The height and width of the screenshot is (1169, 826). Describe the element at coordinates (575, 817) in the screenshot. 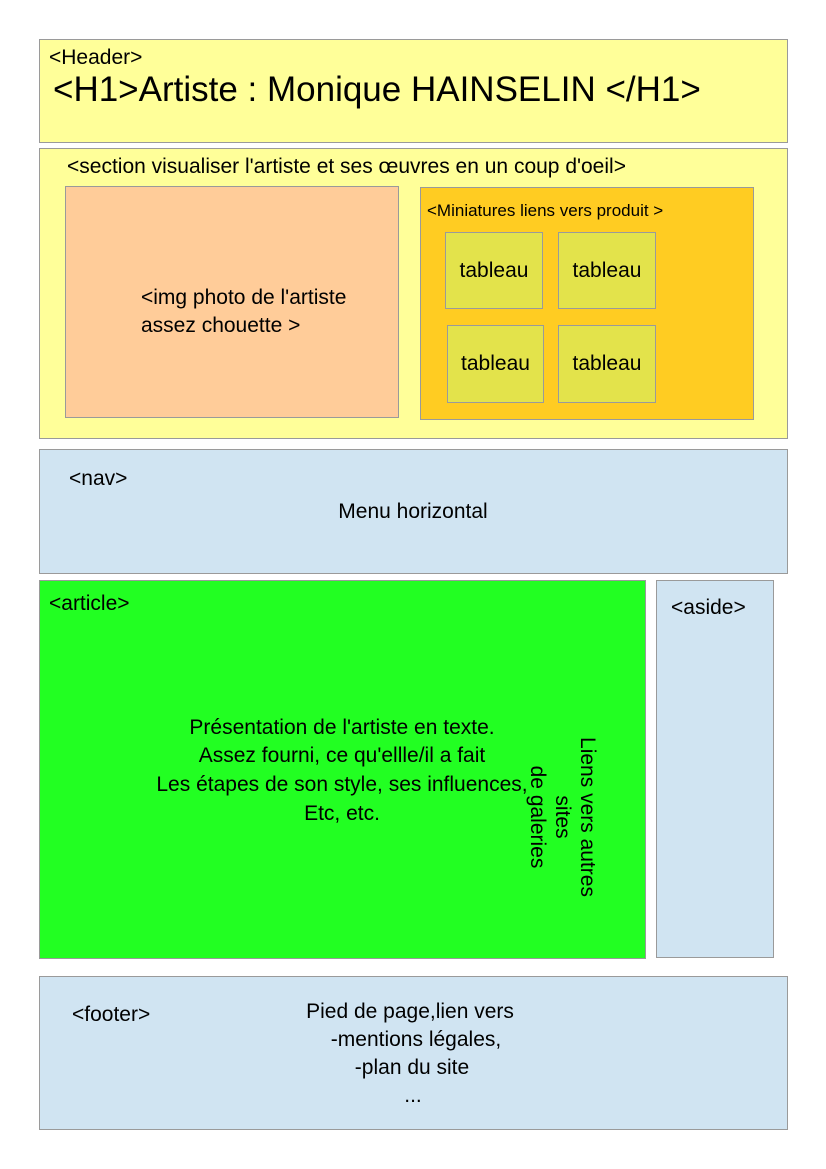

I see `aside-text-line-1: Liens vers autres sites` at that location.